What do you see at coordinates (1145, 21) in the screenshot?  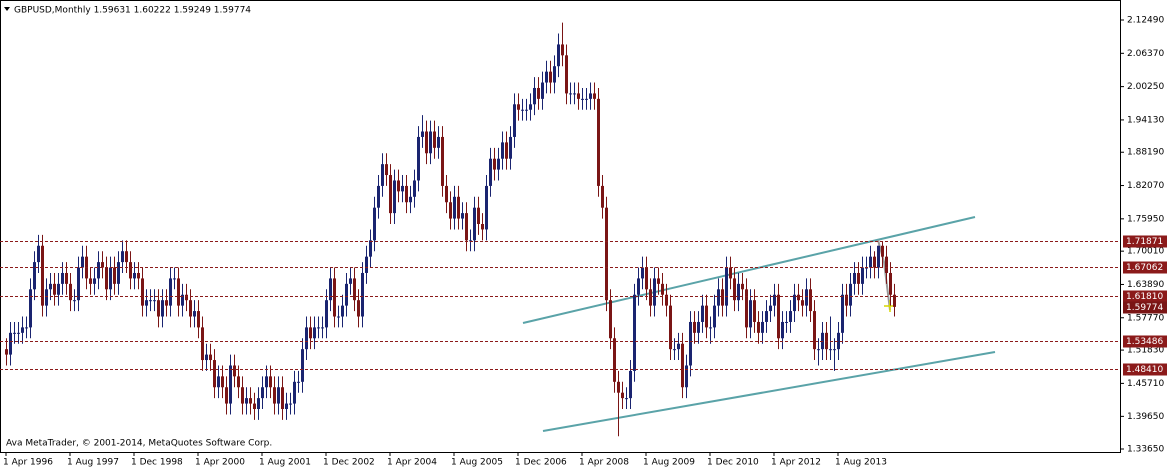 I see `y-tick-label: 2.12490` at bounding box center [1145, 21].